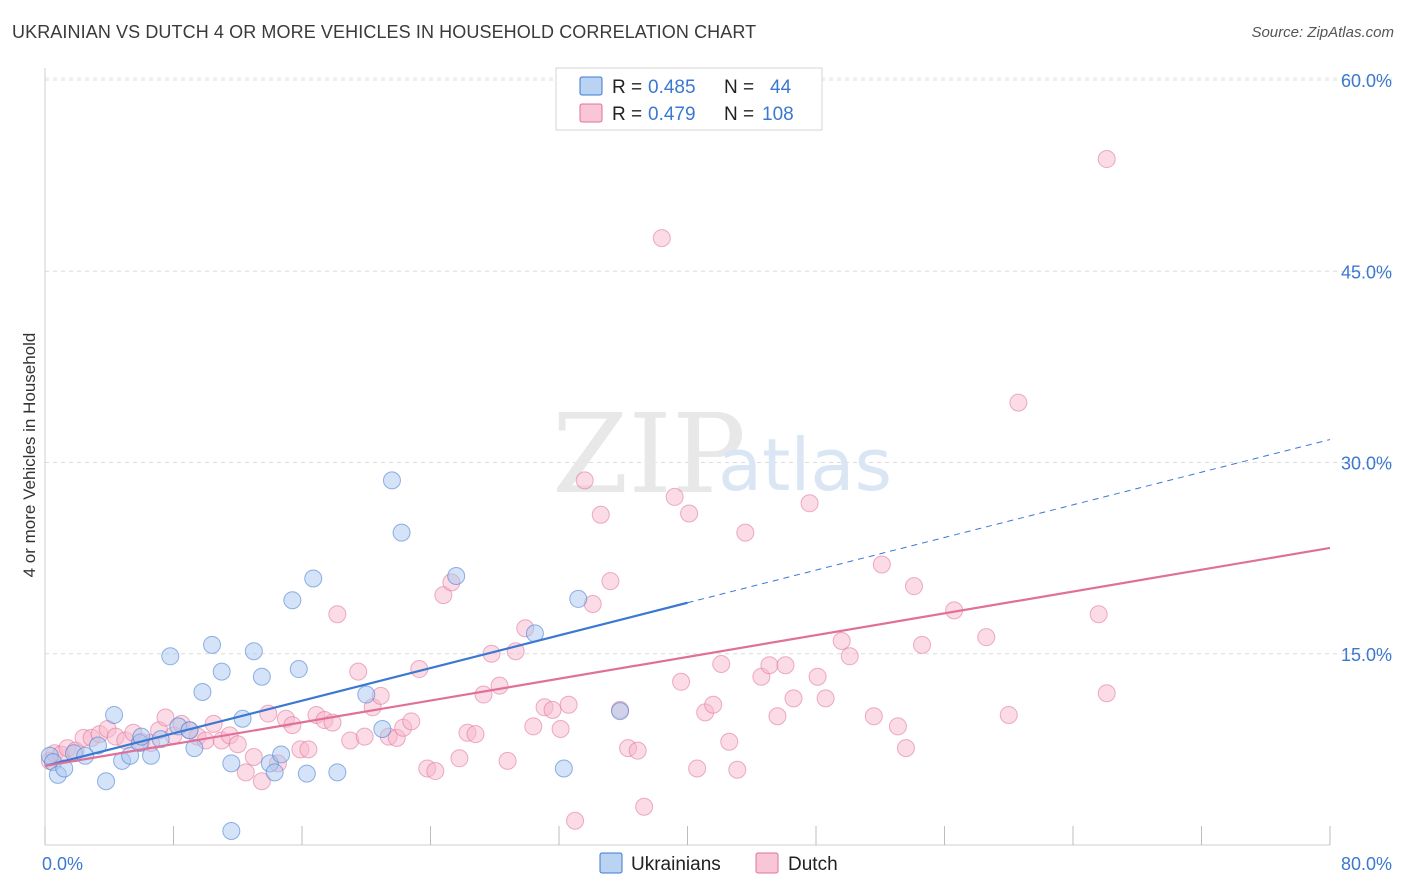  Describe the element at coordinates (767, 863) in the screenshot. I see `bottom-legend-swatch-dutch` at that location.